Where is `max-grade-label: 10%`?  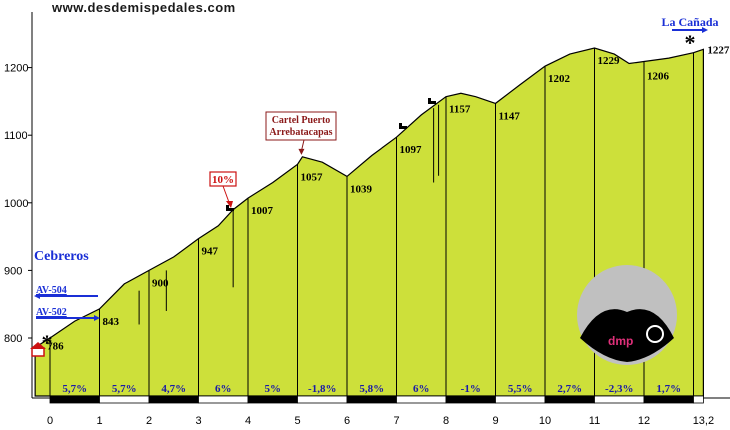
max-grade-label: 10% is located at coordinates (223, 180).